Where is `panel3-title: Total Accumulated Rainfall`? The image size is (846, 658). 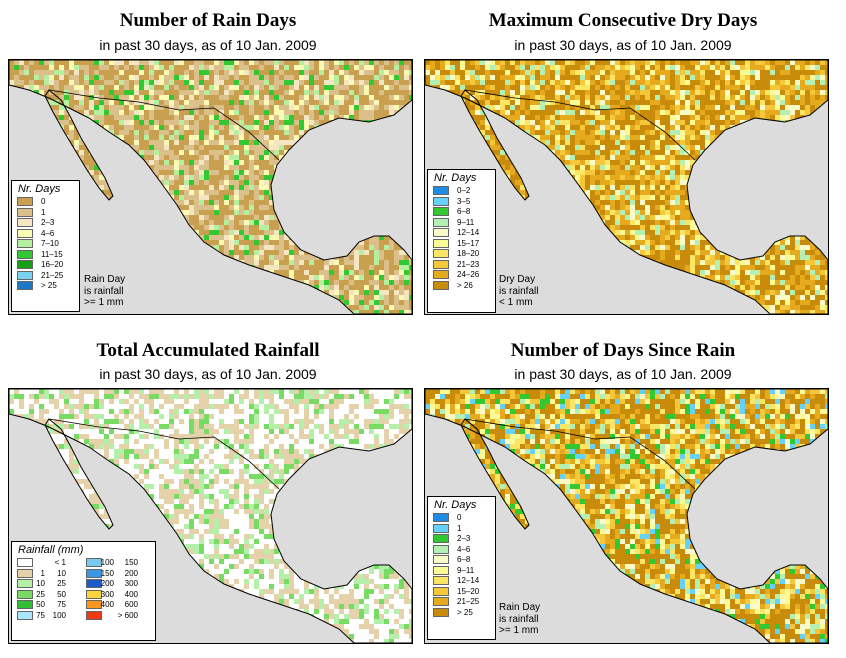 panel3-title: Total Accumulated Rainfall is located at coordinates (208, 350).